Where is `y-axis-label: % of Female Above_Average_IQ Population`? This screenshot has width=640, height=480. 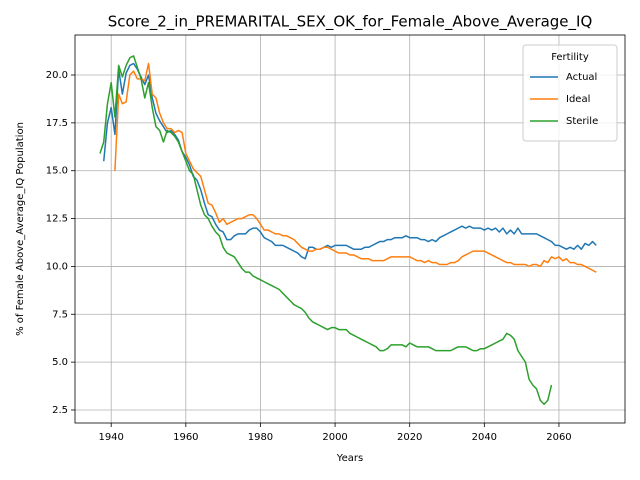
y-axis-label: % of Female Above_Average_IQ Population is located at coordinates (20, 229).